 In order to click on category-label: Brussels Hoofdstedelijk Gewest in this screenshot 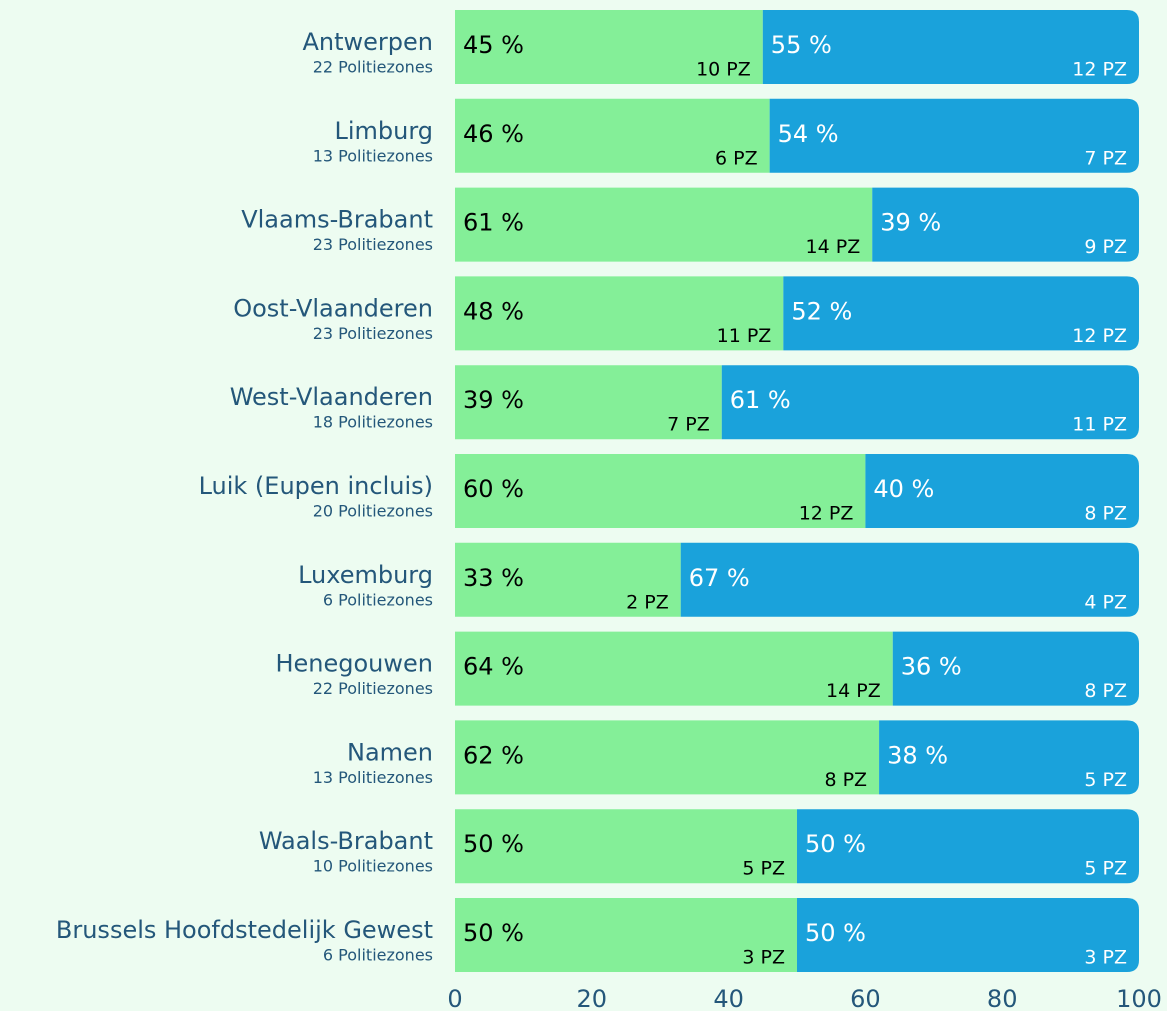, I will do `click(244, 930)`.